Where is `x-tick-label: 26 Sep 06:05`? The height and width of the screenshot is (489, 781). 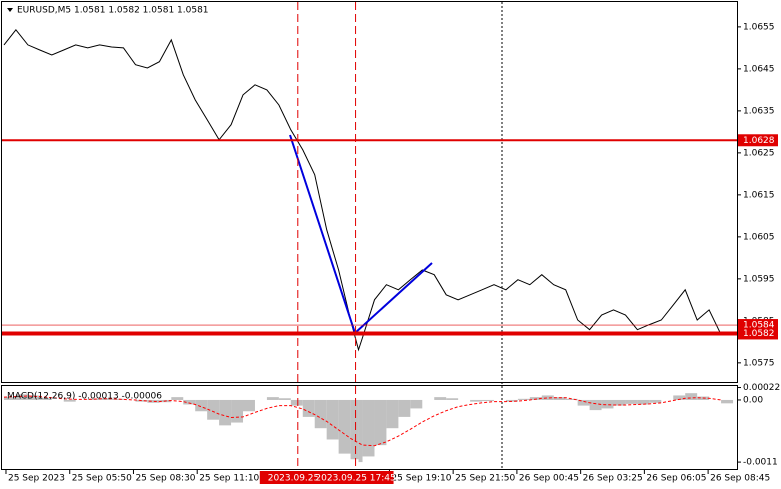
x-tick-label: 26 Sep 06:05 is located at coordinates (676, 479).